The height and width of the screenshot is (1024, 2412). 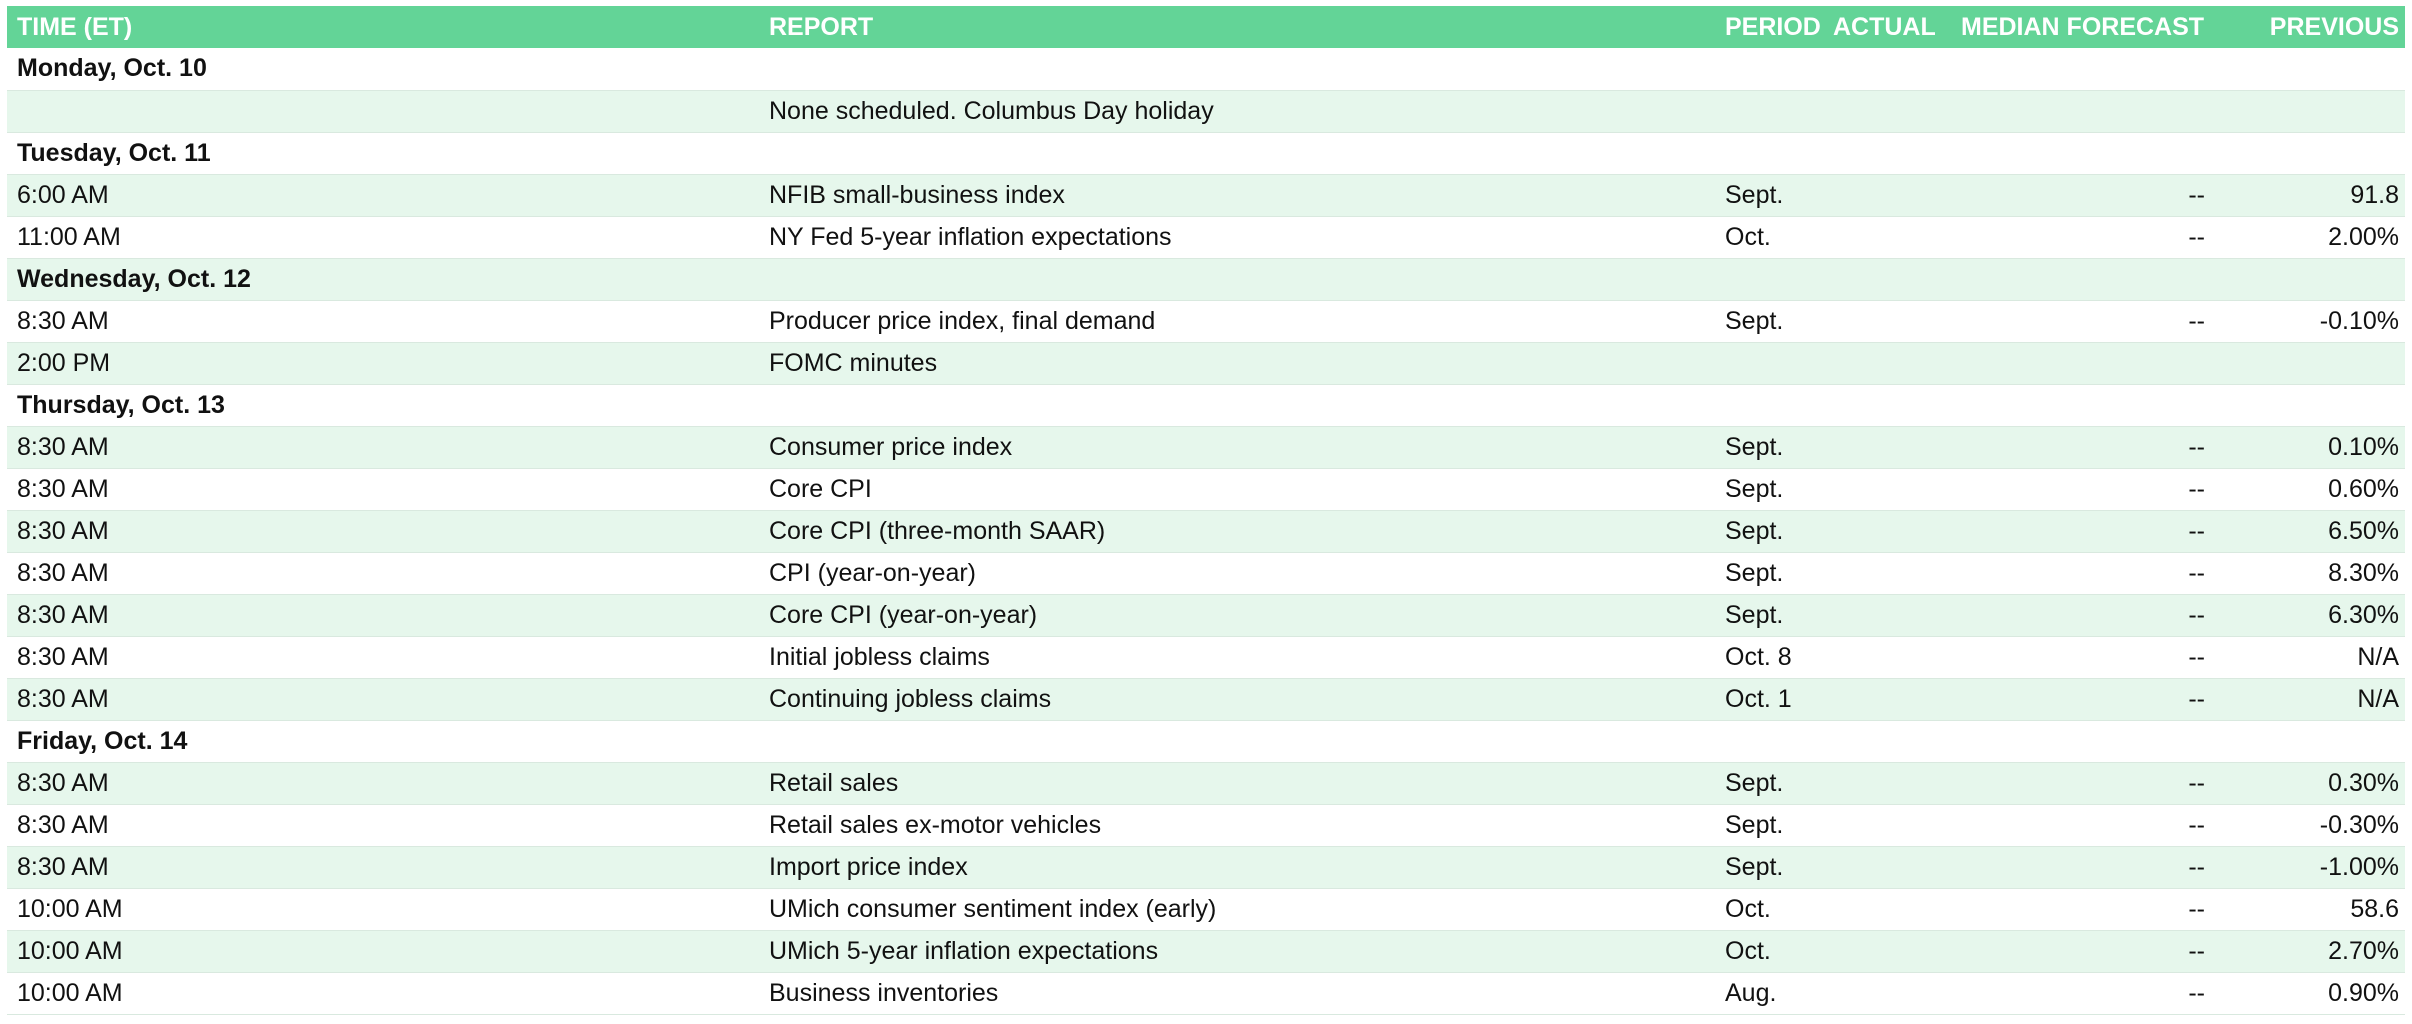 I want to click on report-cell: CPI (year-on-year), so click(x=872, y=572).